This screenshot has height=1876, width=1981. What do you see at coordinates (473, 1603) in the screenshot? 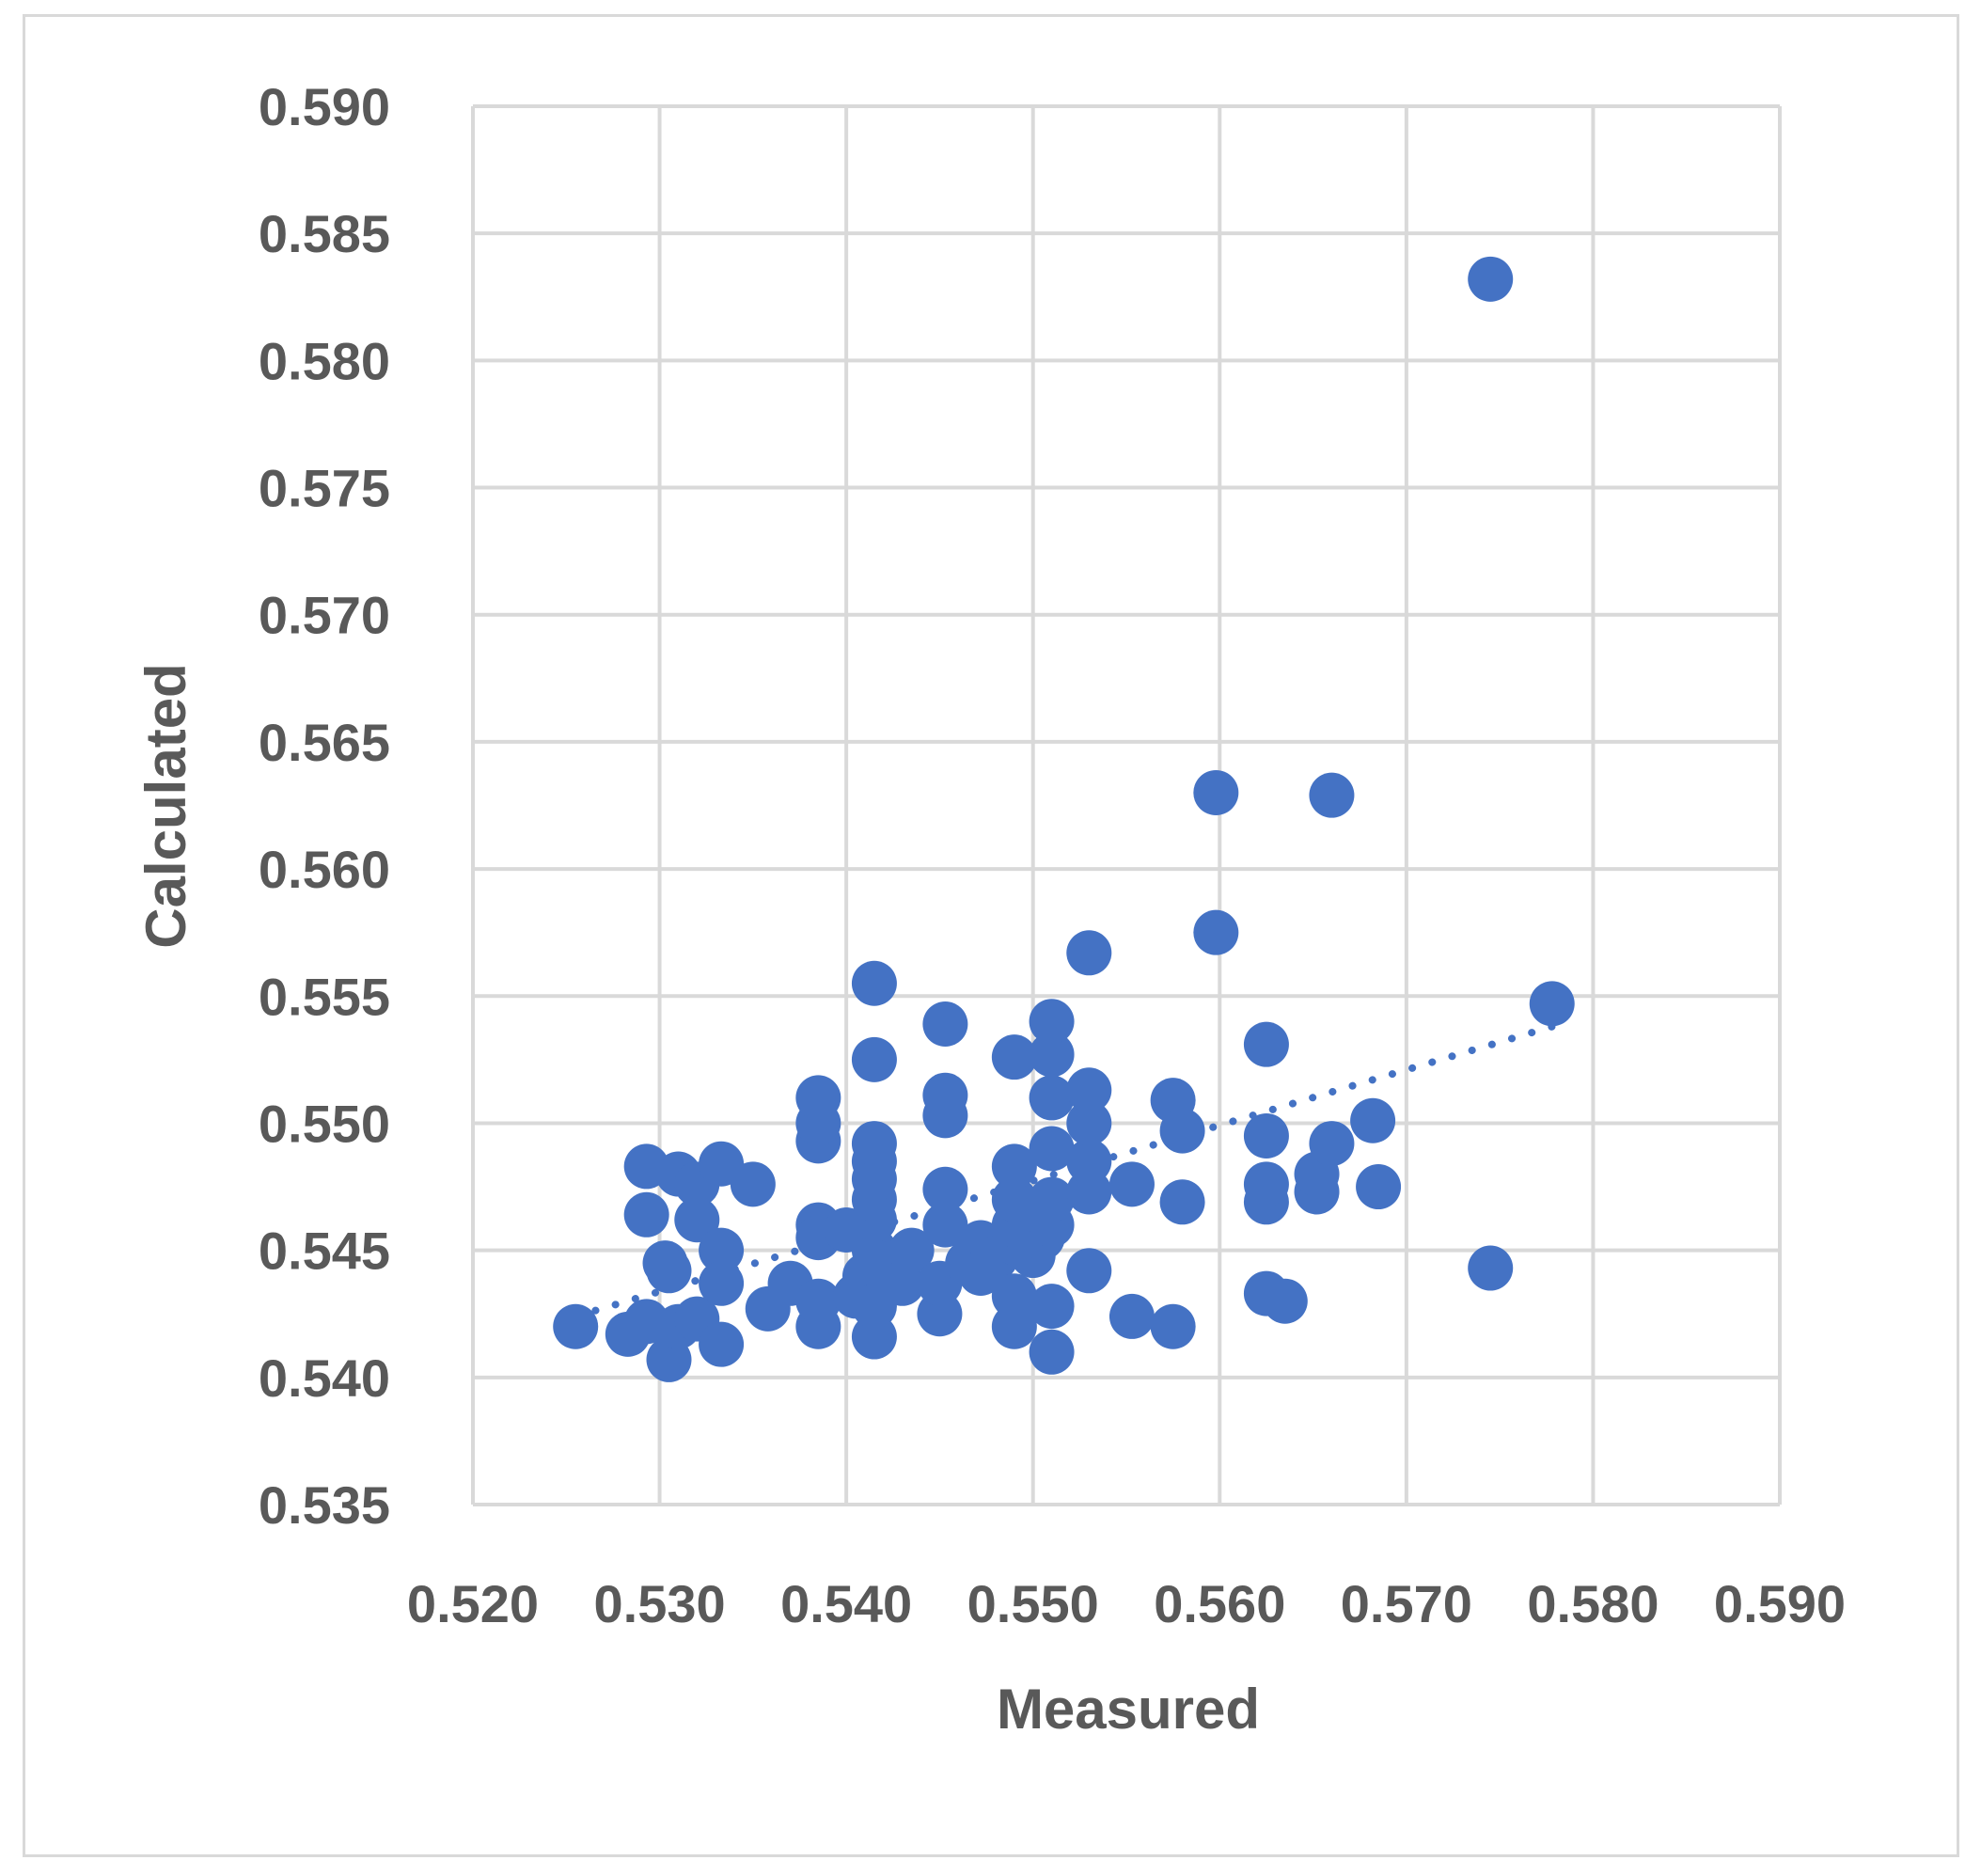
I see `x-tick-label: 0.520` at bounding box center [473, 1603].